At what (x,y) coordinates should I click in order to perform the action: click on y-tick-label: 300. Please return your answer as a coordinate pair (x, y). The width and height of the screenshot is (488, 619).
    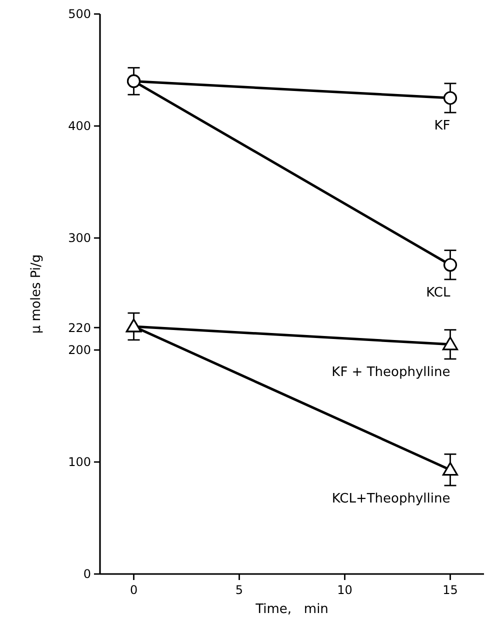
    Looking at the image, I should click on (79, 238).